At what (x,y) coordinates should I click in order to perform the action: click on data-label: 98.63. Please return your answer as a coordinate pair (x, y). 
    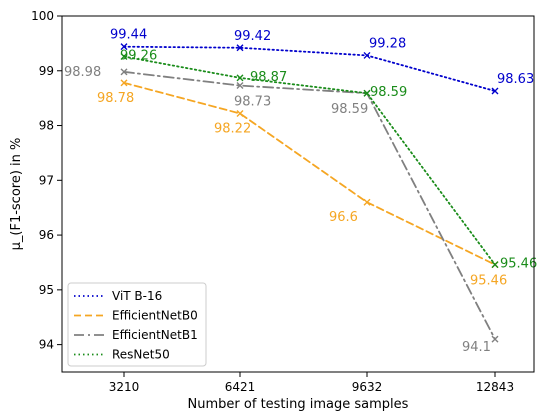
    Looking at the image, I should click on (515, 79).